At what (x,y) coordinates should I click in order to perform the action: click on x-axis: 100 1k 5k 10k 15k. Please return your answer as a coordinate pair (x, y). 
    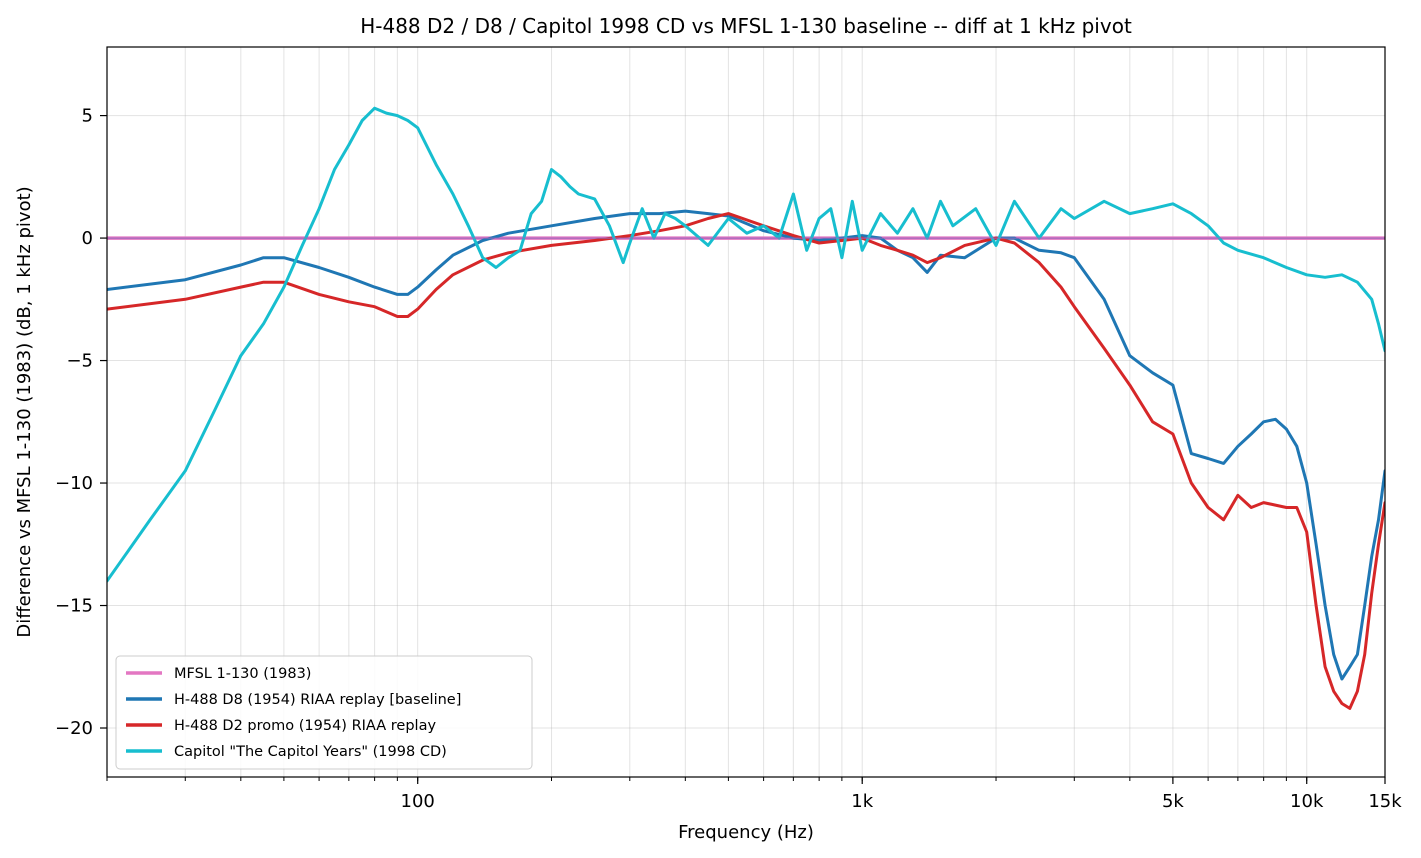
    Looking at the image, I should click on (754, 794).